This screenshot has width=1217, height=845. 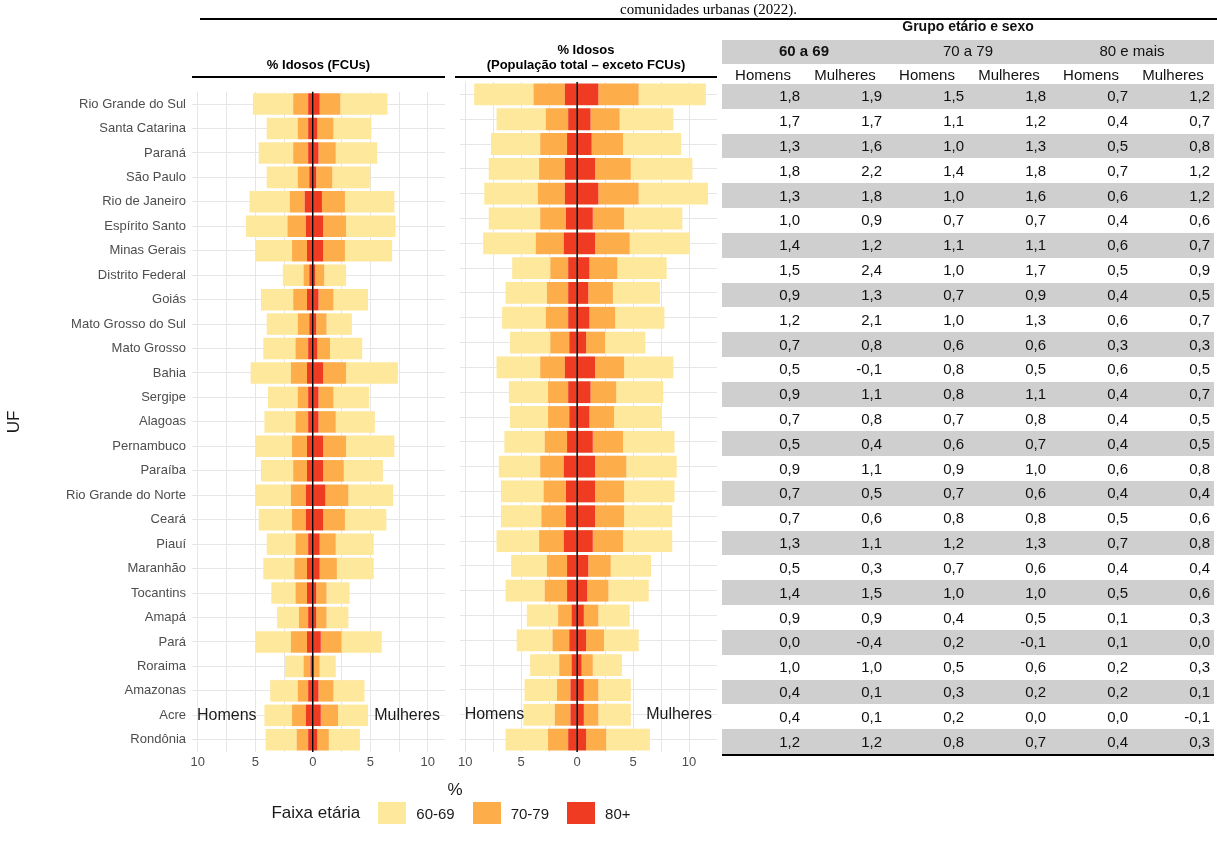 I want to click on text: 80 e mais, so click(x=1132, y=50).